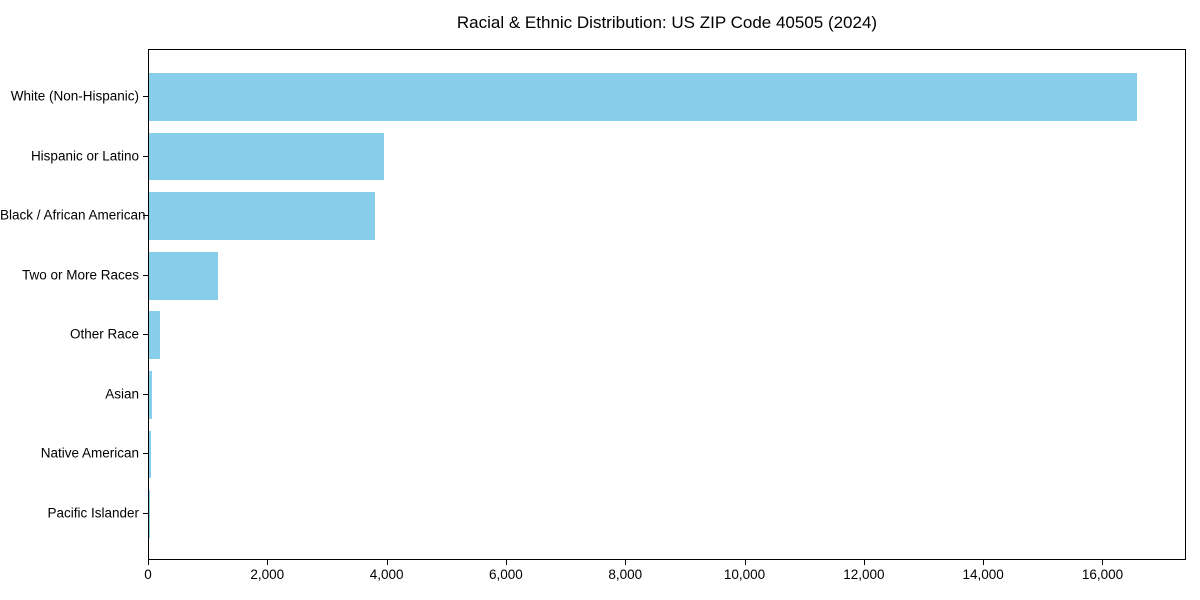 The height and width of the screenshot is (600, 1200). What do you see at coordinates (89, 453) in the screenshot?
I see `y-axis-label-native-american: Native American` at bounding box center [89, 453].